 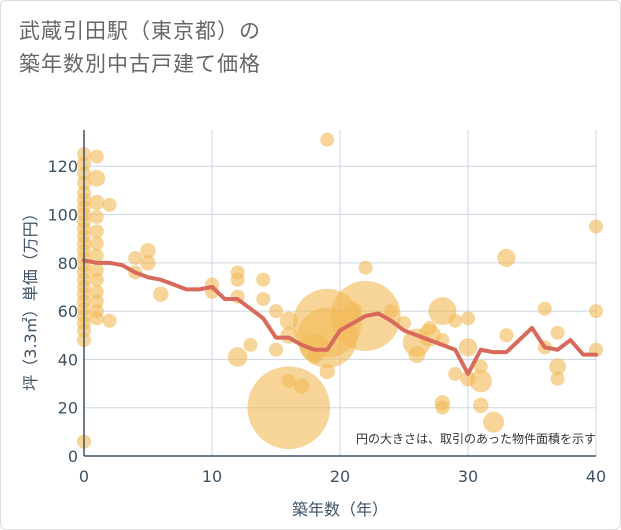 What do you see at coordinates (68, 263) in the screenshot?
I see `y-tick-label: 80` at bounding box center [68, 263].